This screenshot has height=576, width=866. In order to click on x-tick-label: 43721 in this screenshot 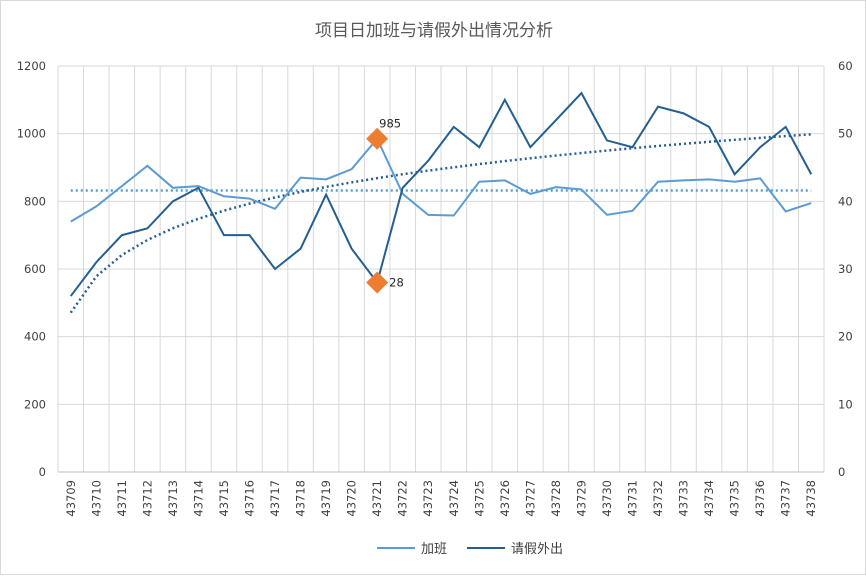, I will do `click(377, 498)`.